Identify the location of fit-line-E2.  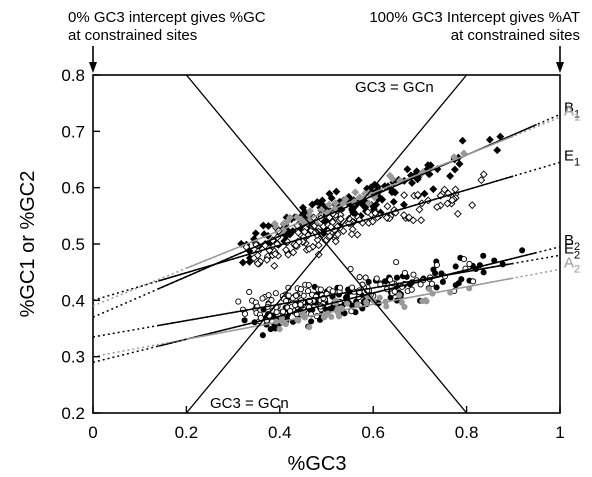
(336, 294).